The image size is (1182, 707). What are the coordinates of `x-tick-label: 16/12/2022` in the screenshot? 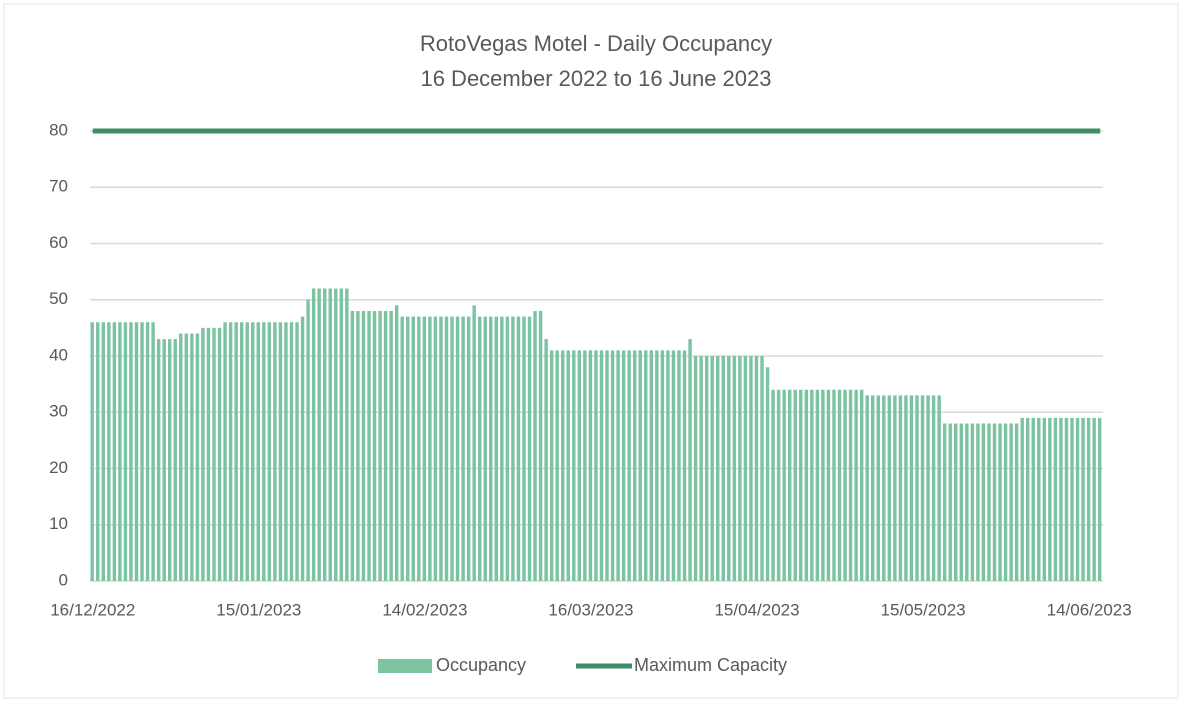 It's located at (92, 609).